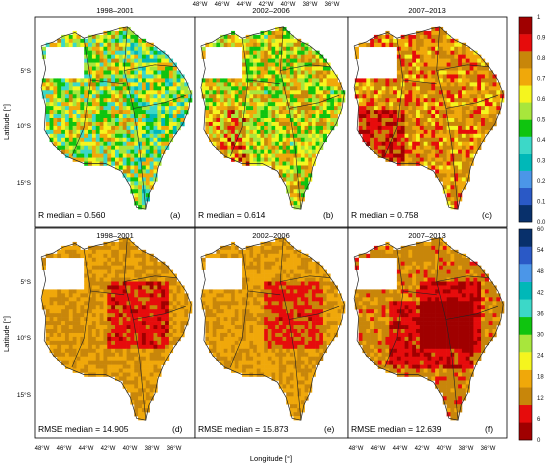  I want to click on median-label: R median = 0.614, so click(232, 215).